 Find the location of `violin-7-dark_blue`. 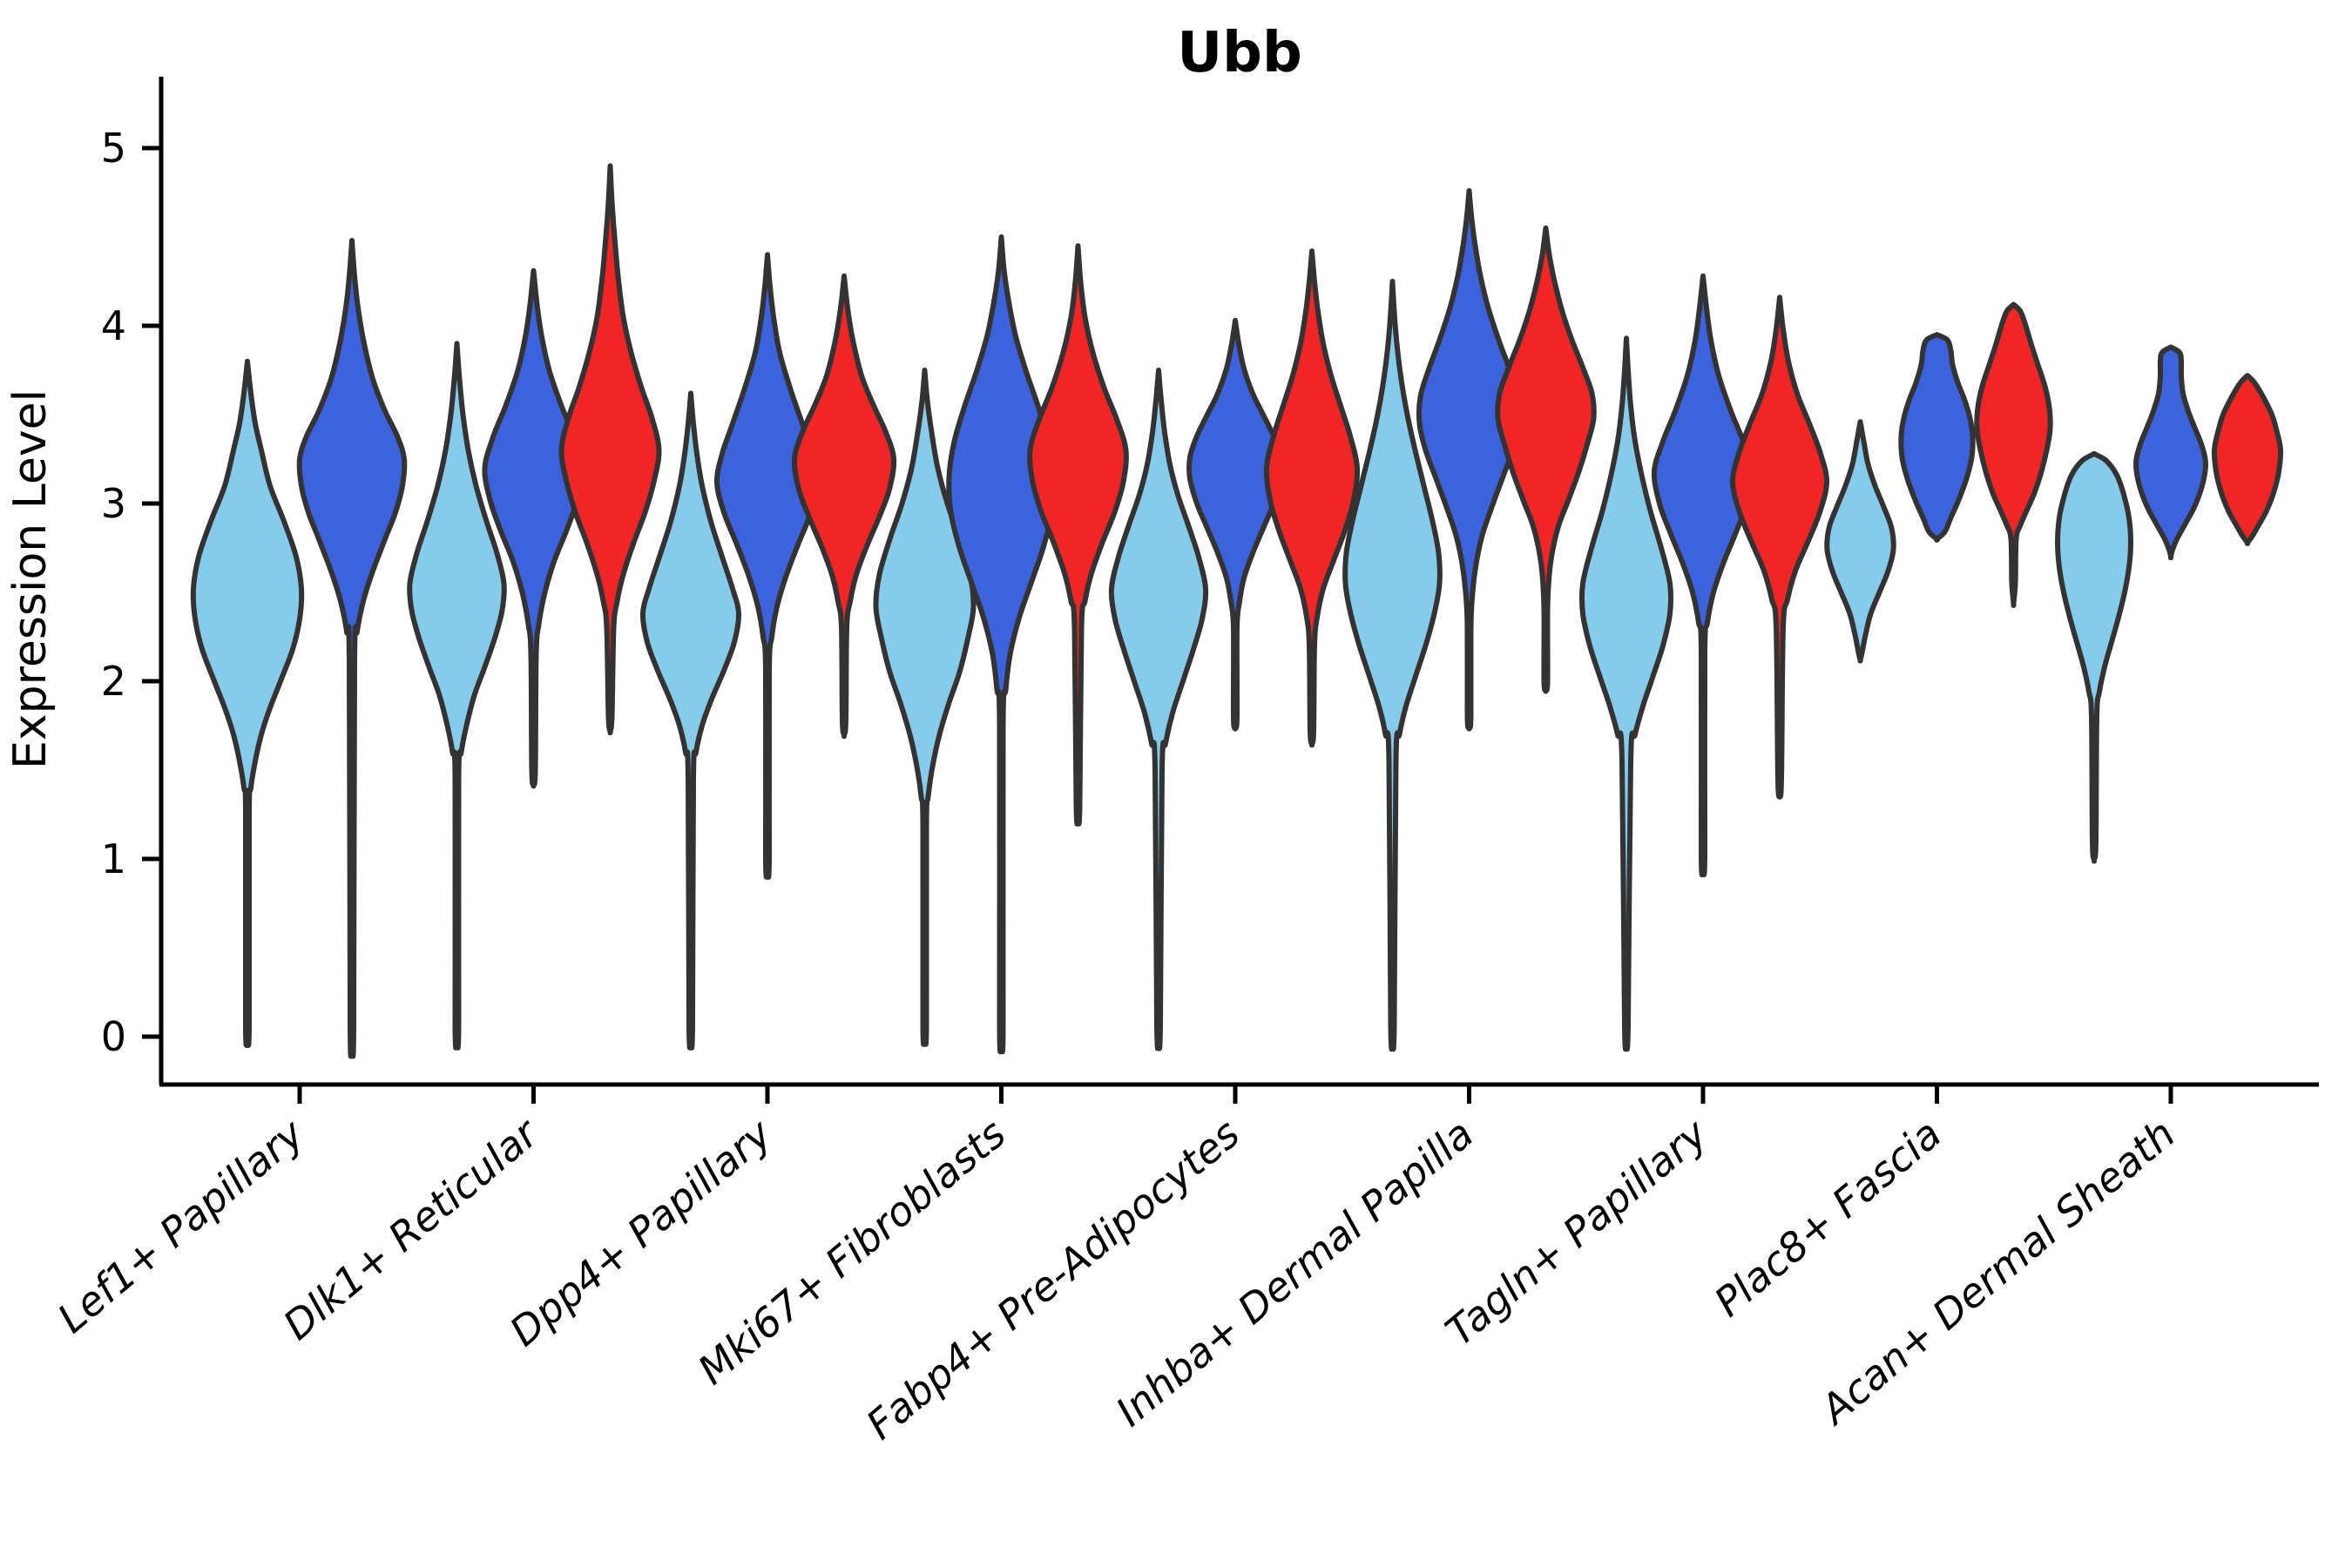

violin-7-dark_blue is located at coordinates (1937, 437).